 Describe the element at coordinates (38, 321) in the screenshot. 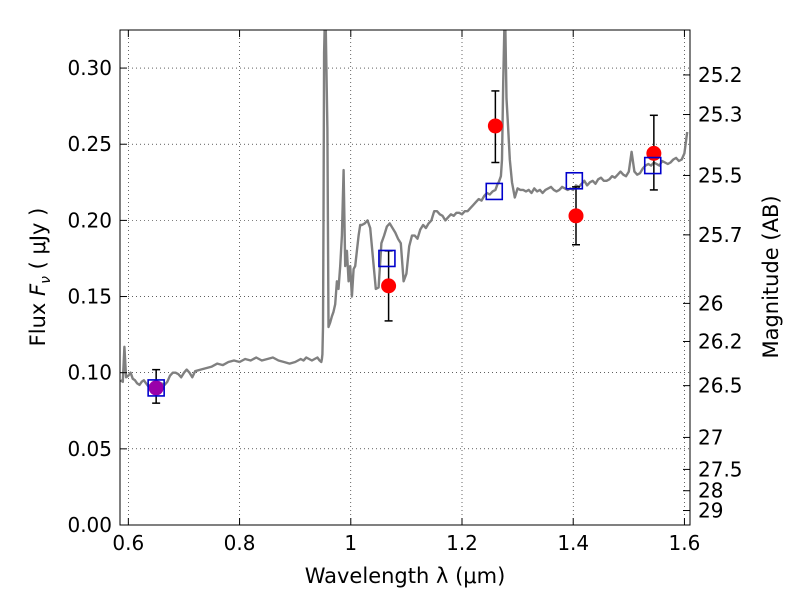

I see `y-axis-label-prefix: Flux` at that location.